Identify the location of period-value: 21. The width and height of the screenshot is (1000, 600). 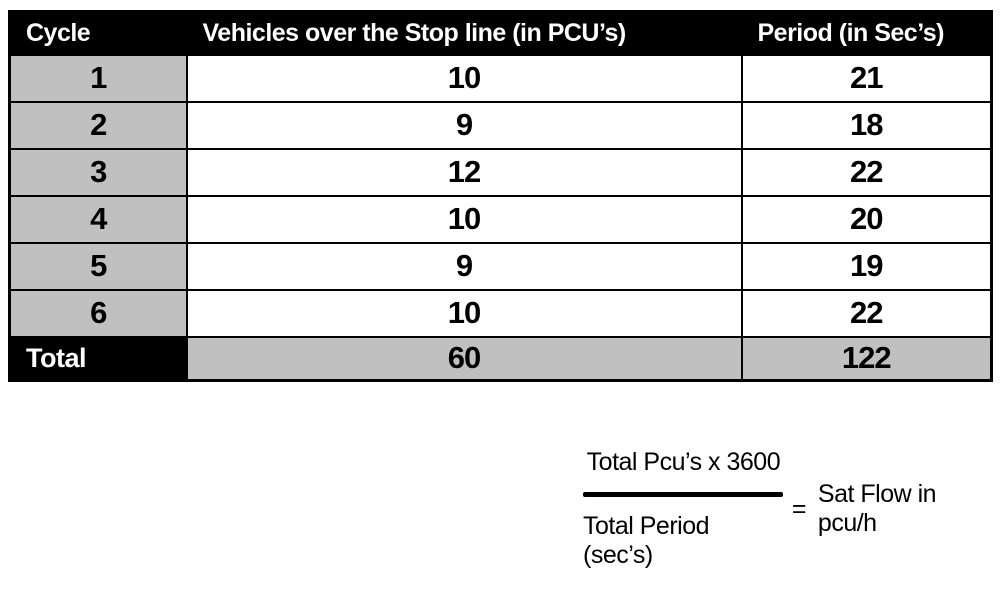
(866, 78).